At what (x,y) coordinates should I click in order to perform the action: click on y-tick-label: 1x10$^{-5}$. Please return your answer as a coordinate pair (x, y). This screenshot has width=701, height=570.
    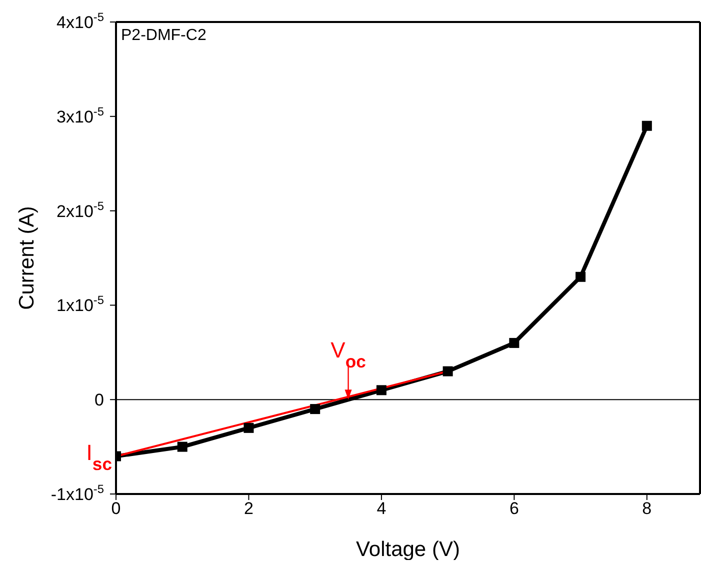
    Looking at the image, I should click on (80, 304).